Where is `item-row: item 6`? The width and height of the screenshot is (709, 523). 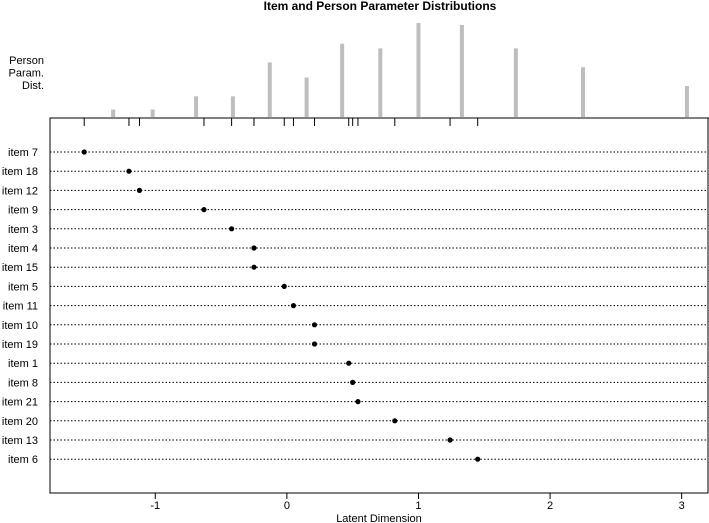 item-row: item 6 is located at coordinates (358, 460).